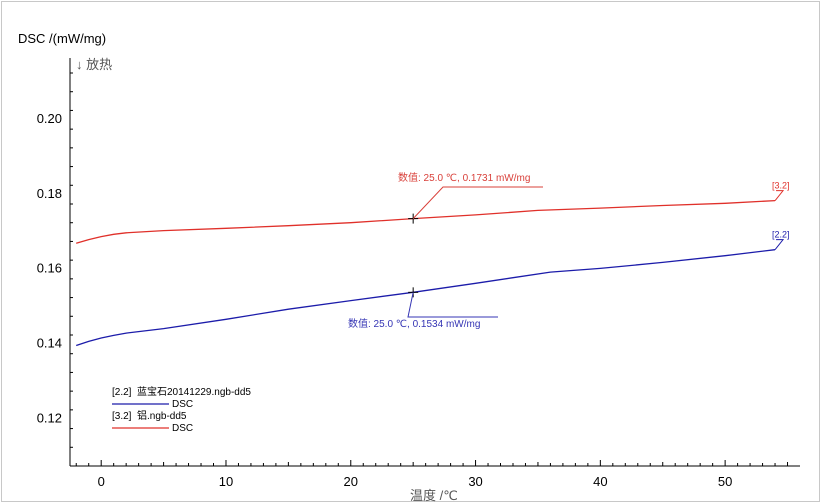  Describe the element at coordinates (49, 193) in the screenshot. I see `y-tick-label: 0.18` at that location.